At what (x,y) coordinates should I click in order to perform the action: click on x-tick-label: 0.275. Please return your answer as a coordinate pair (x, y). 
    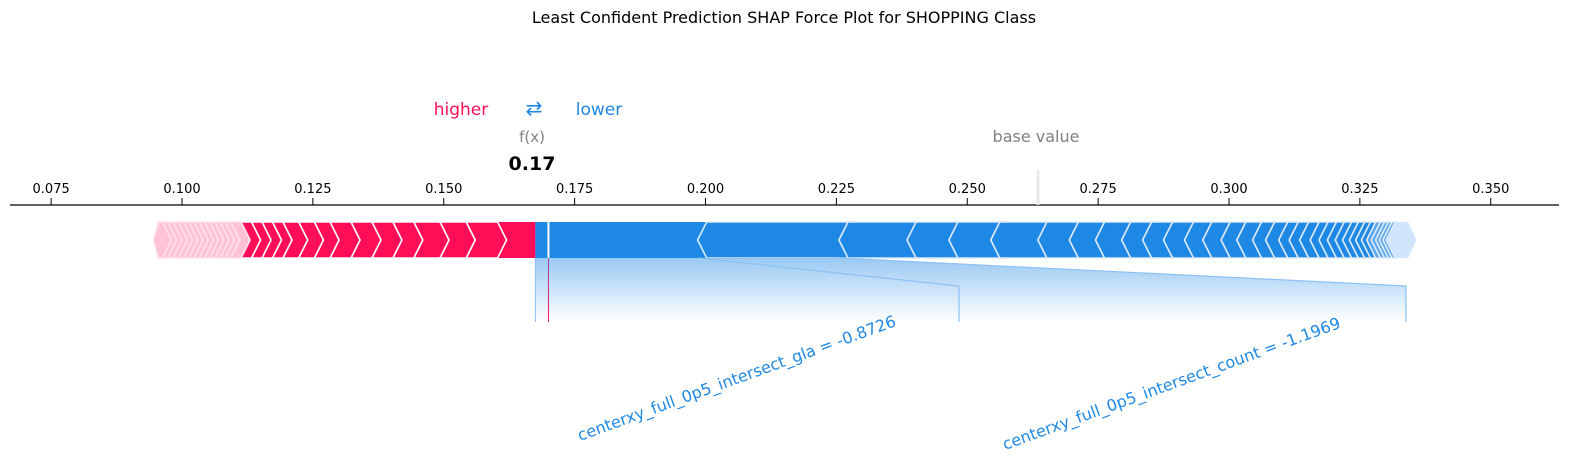
    Looking at the image, I should click on (1098, 189).